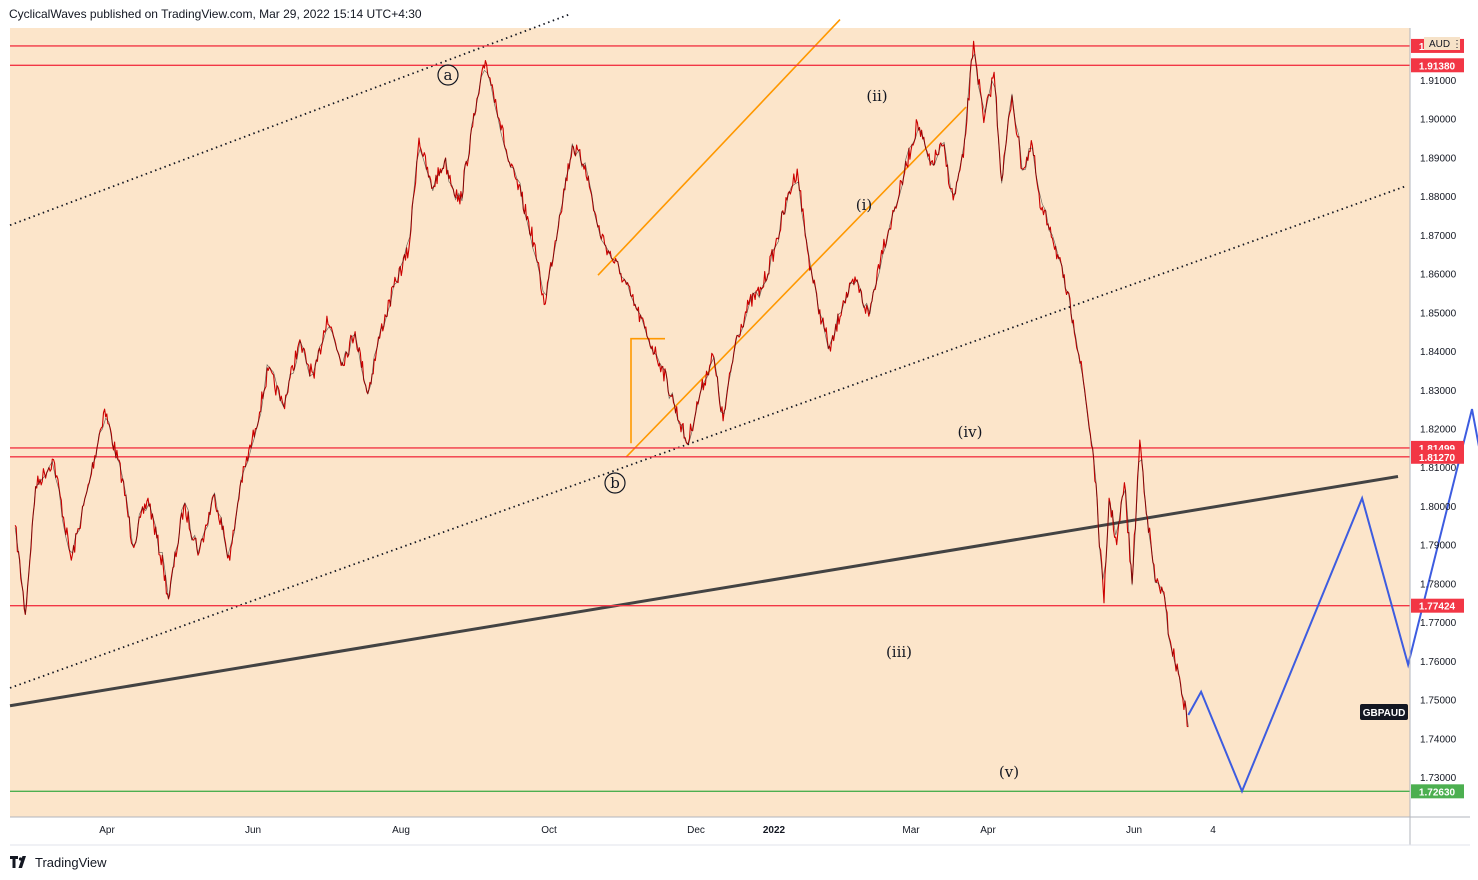 The height and width of the screenshot is (880, 1478). I want to click on x-tick-label-1: Jun, so click(253, 830).